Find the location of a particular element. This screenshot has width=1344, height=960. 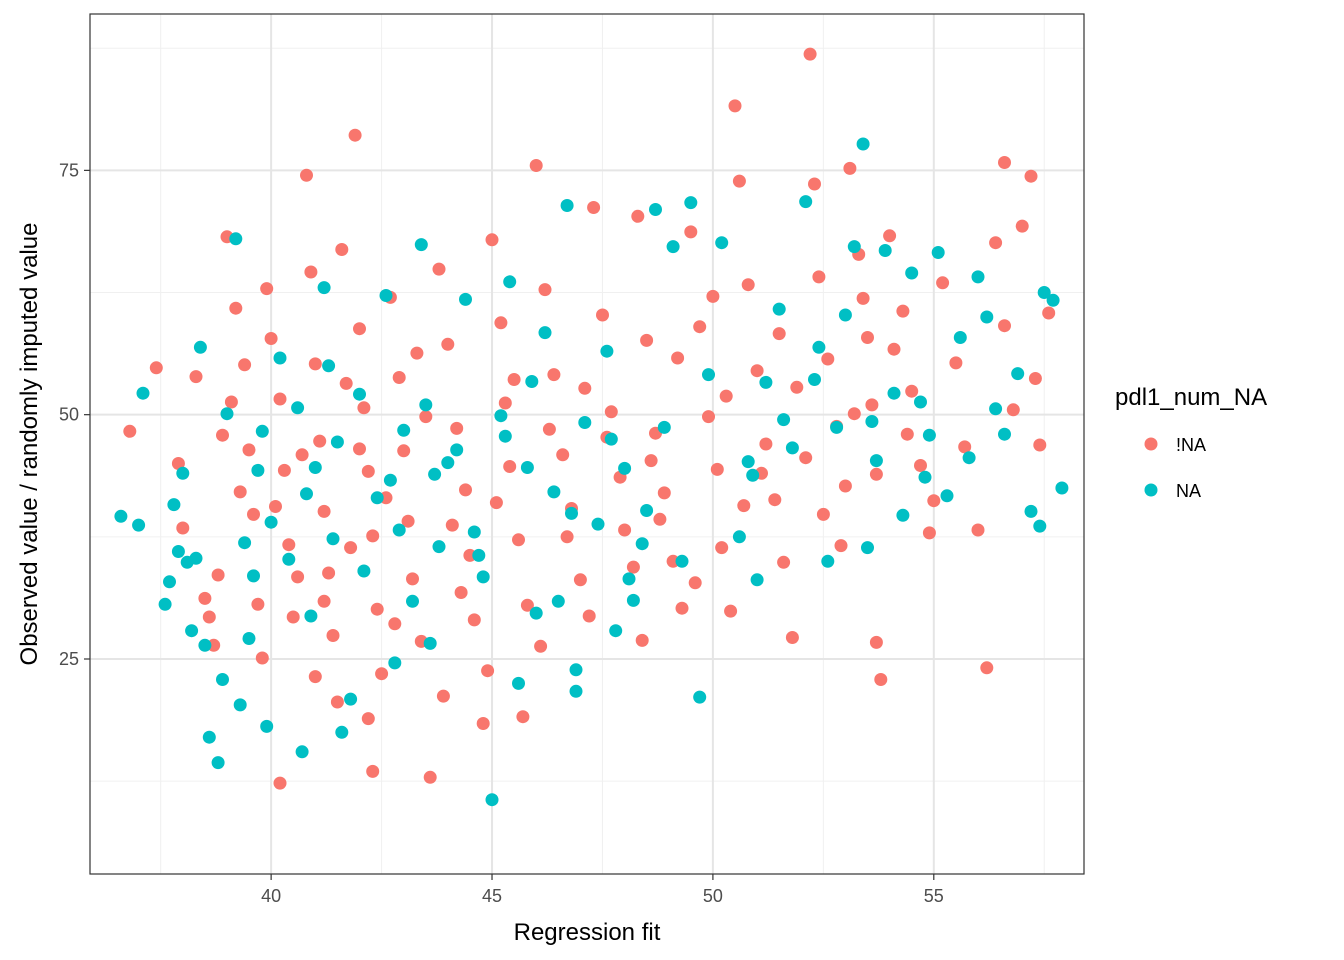

legend-key-na-excluded is located at coordinates (1151, 444).